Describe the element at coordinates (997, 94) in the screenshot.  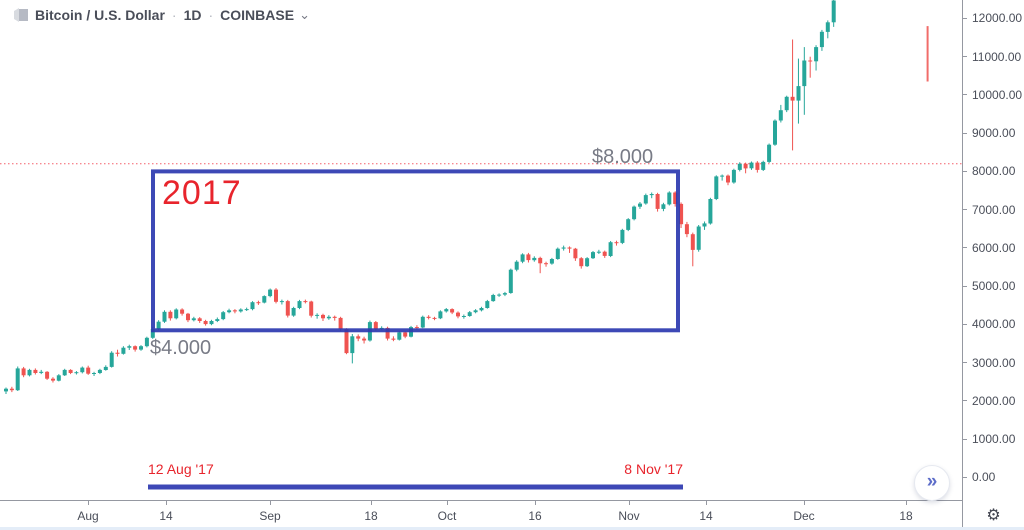
I see `price-axis-label: 10000.00` at that location.